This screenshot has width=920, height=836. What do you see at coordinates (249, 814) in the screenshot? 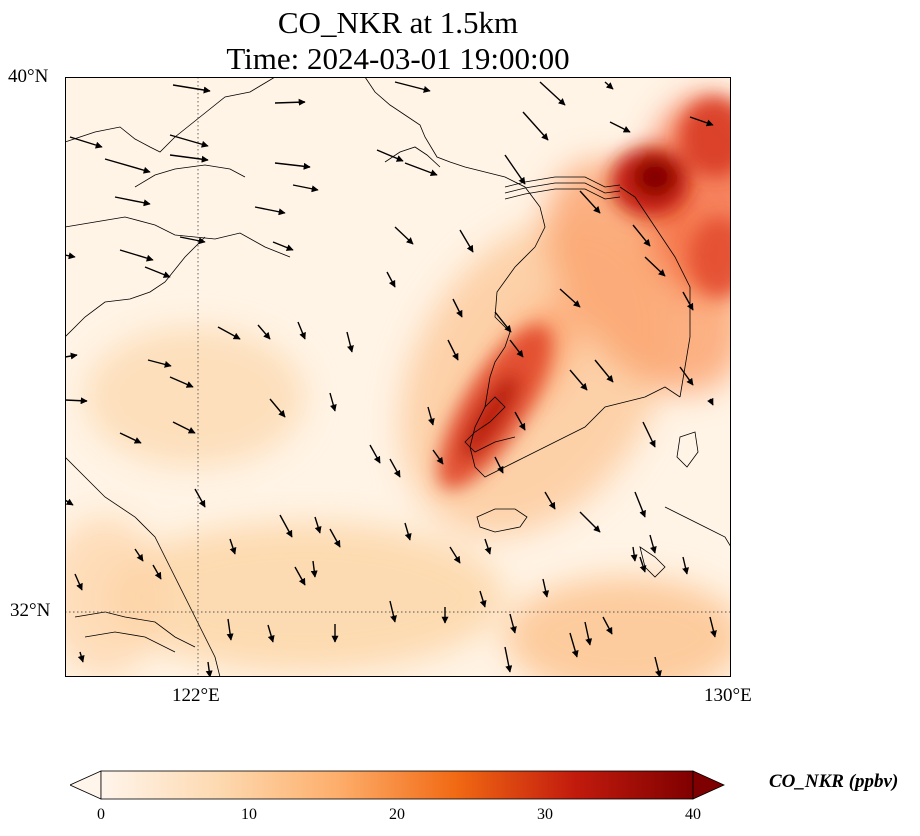
I see `colorbar-tick-10: 10` at bounding box center [249, 814].